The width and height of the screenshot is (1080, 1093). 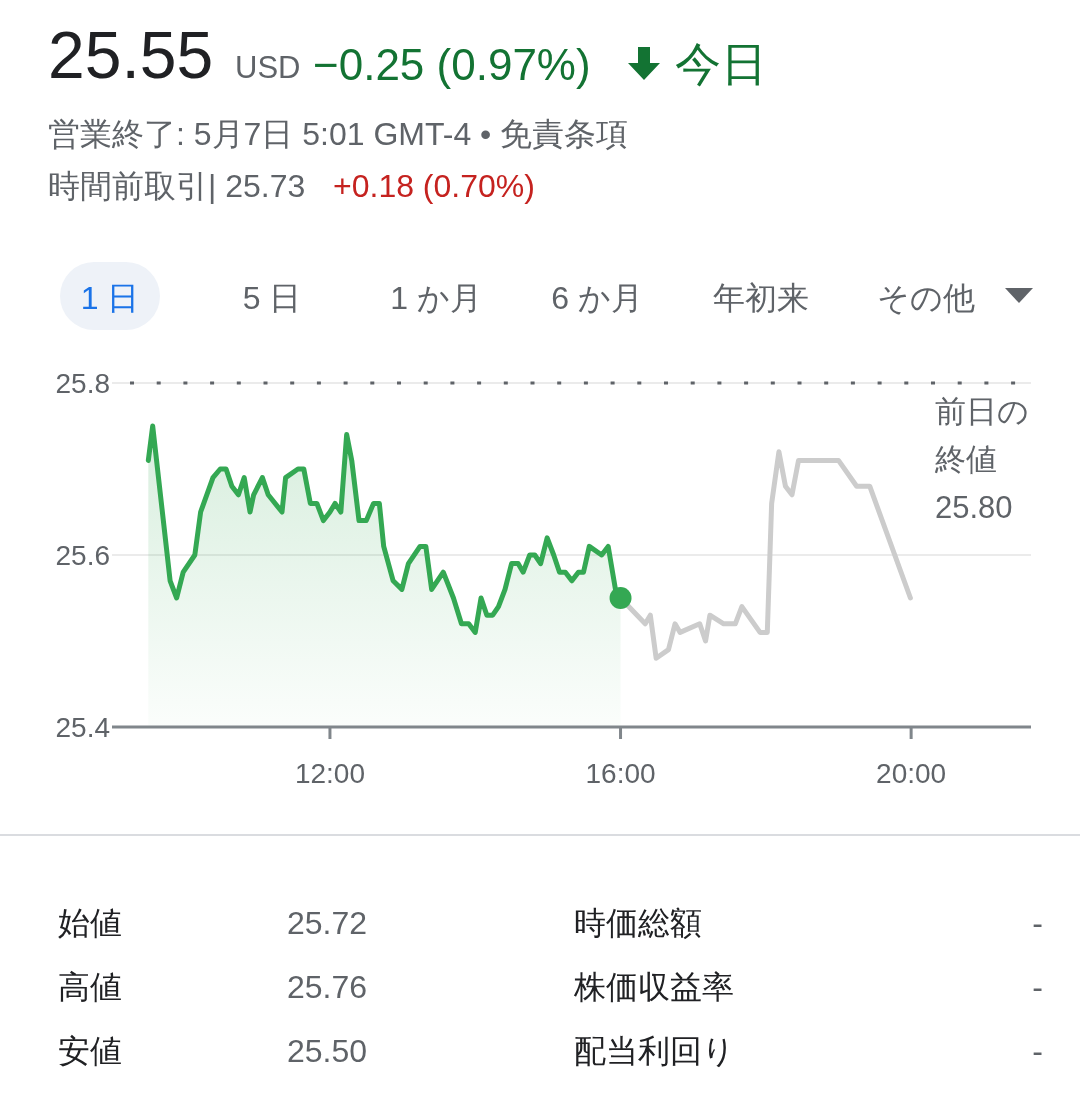 I want to click on x-tick-label: 16:00, so click(x=620, y=773).